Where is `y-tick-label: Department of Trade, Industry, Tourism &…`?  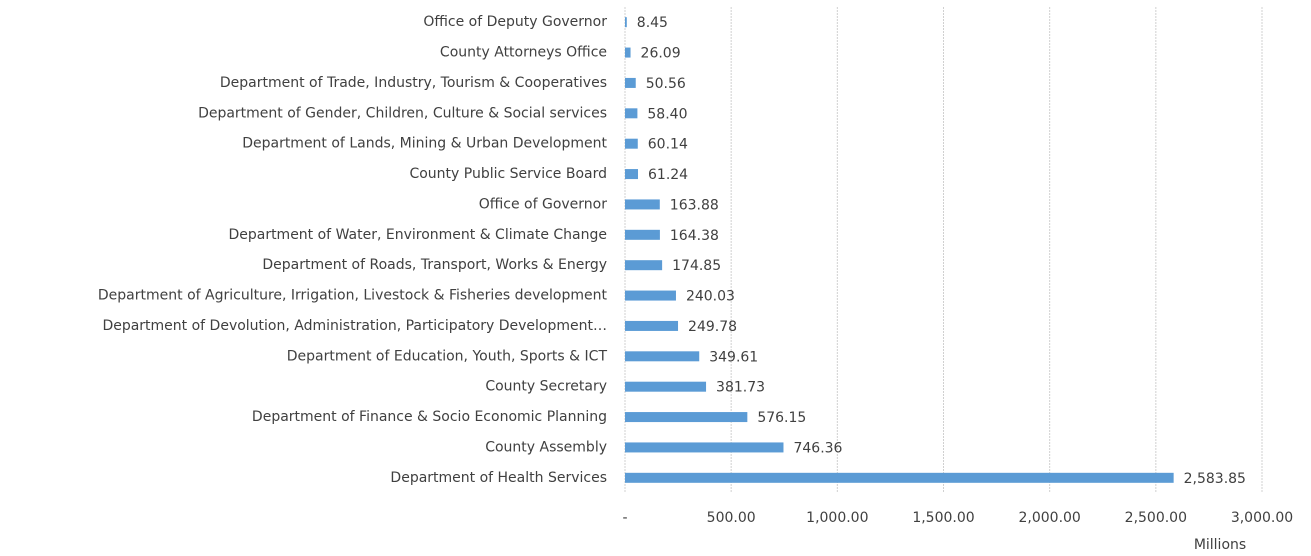
y-tick-label: Department of Trade, Industry, Tourism &… is located at coordinates (413, 83).